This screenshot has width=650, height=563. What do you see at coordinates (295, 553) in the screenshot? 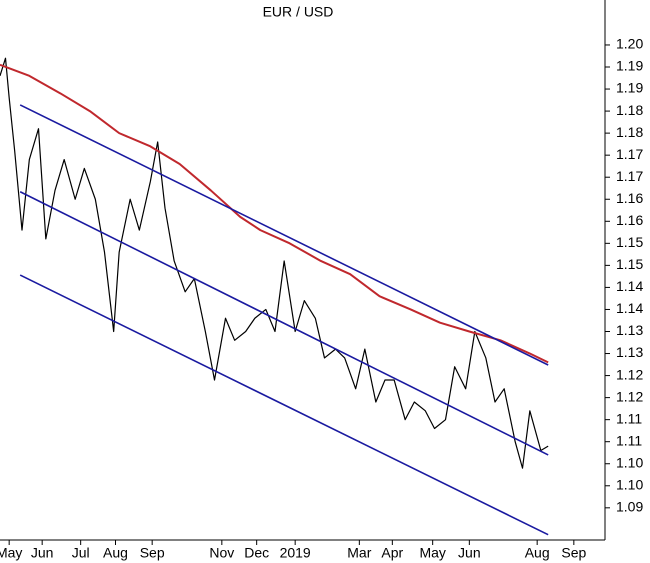
I see `x-tick-label: 2019` at bounding box center [295, 553].